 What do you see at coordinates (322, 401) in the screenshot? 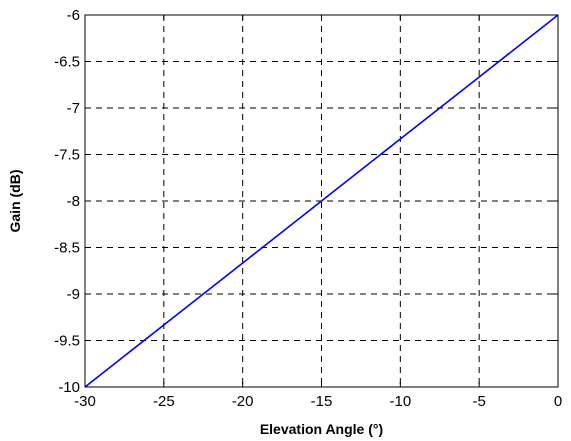
I see `x-tick-label: -15` at bounding box center [322, 401].